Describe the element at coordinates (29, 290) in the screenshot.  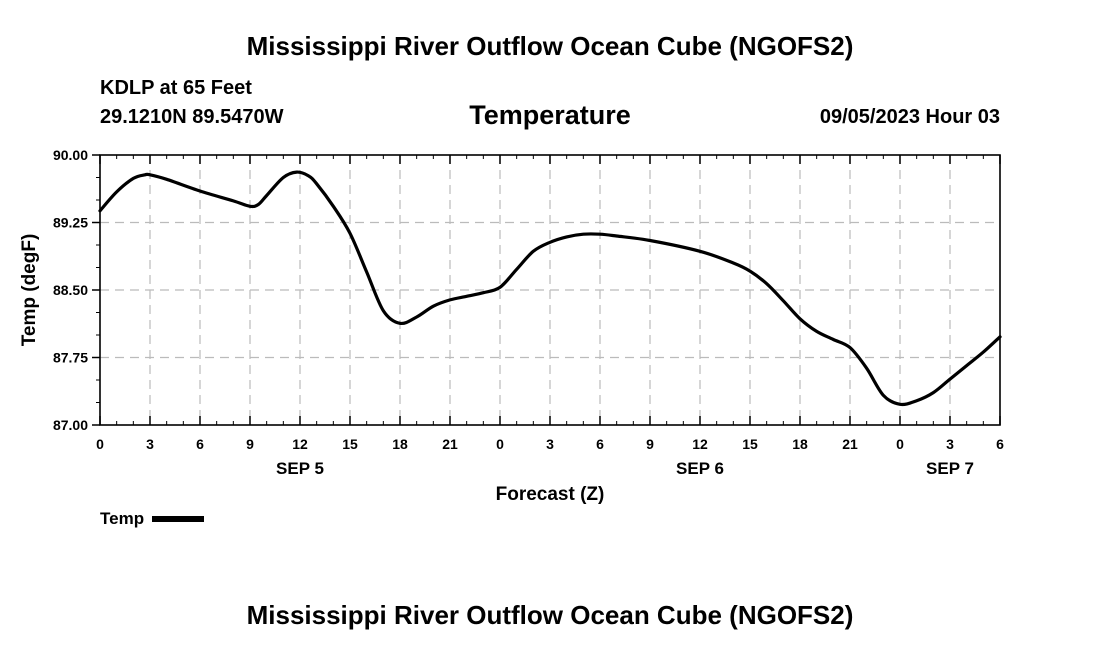
I see `y-axis-label: Temp (degF)` at that location.